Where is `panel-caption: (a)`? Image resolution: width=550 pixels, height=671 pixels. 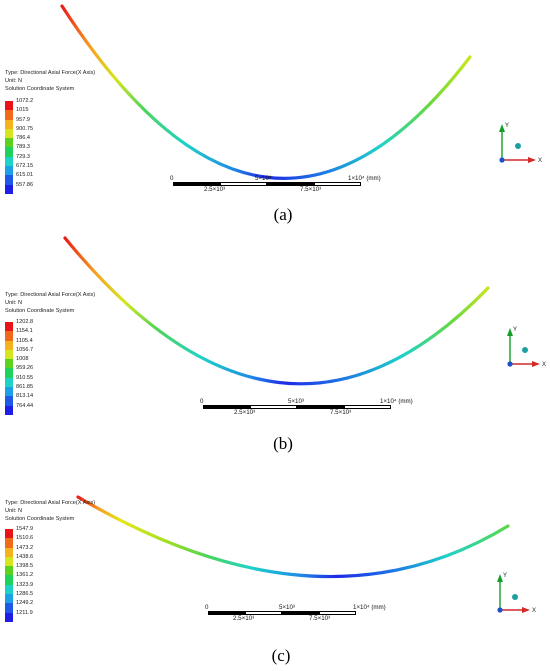
panel-caption: (a) is located at coordinates (283, 214).